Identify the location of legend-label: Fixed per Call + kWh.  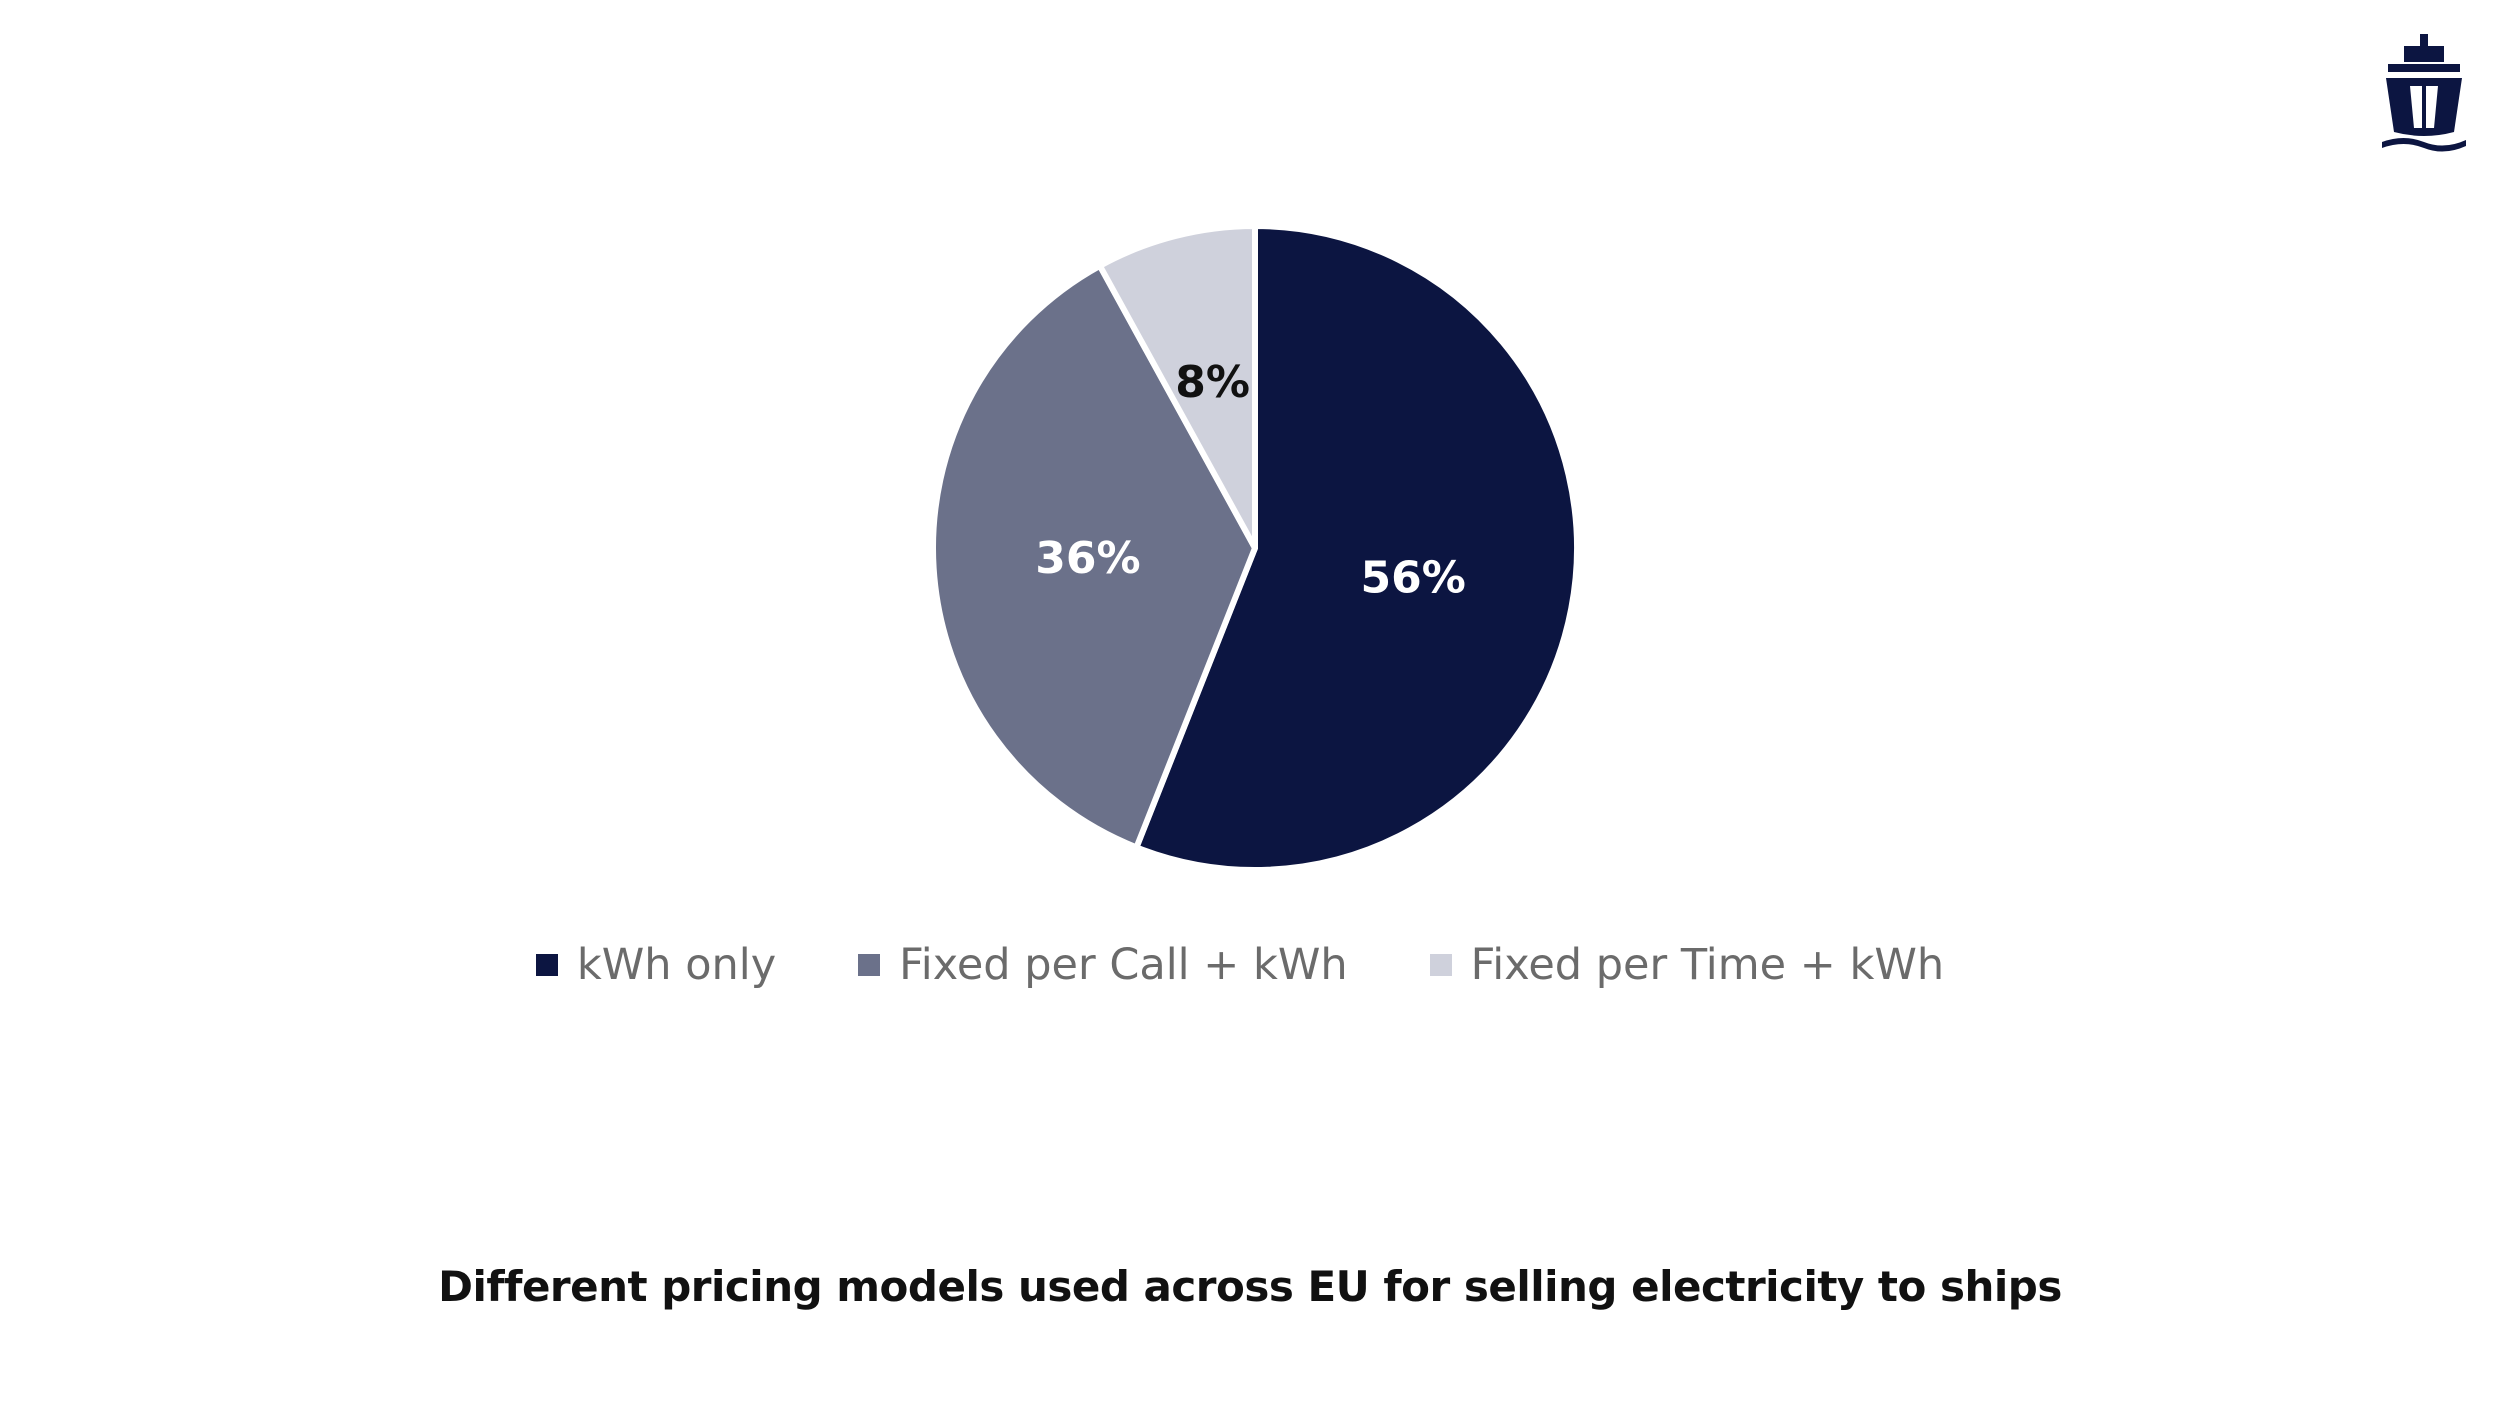
(1123, 965).